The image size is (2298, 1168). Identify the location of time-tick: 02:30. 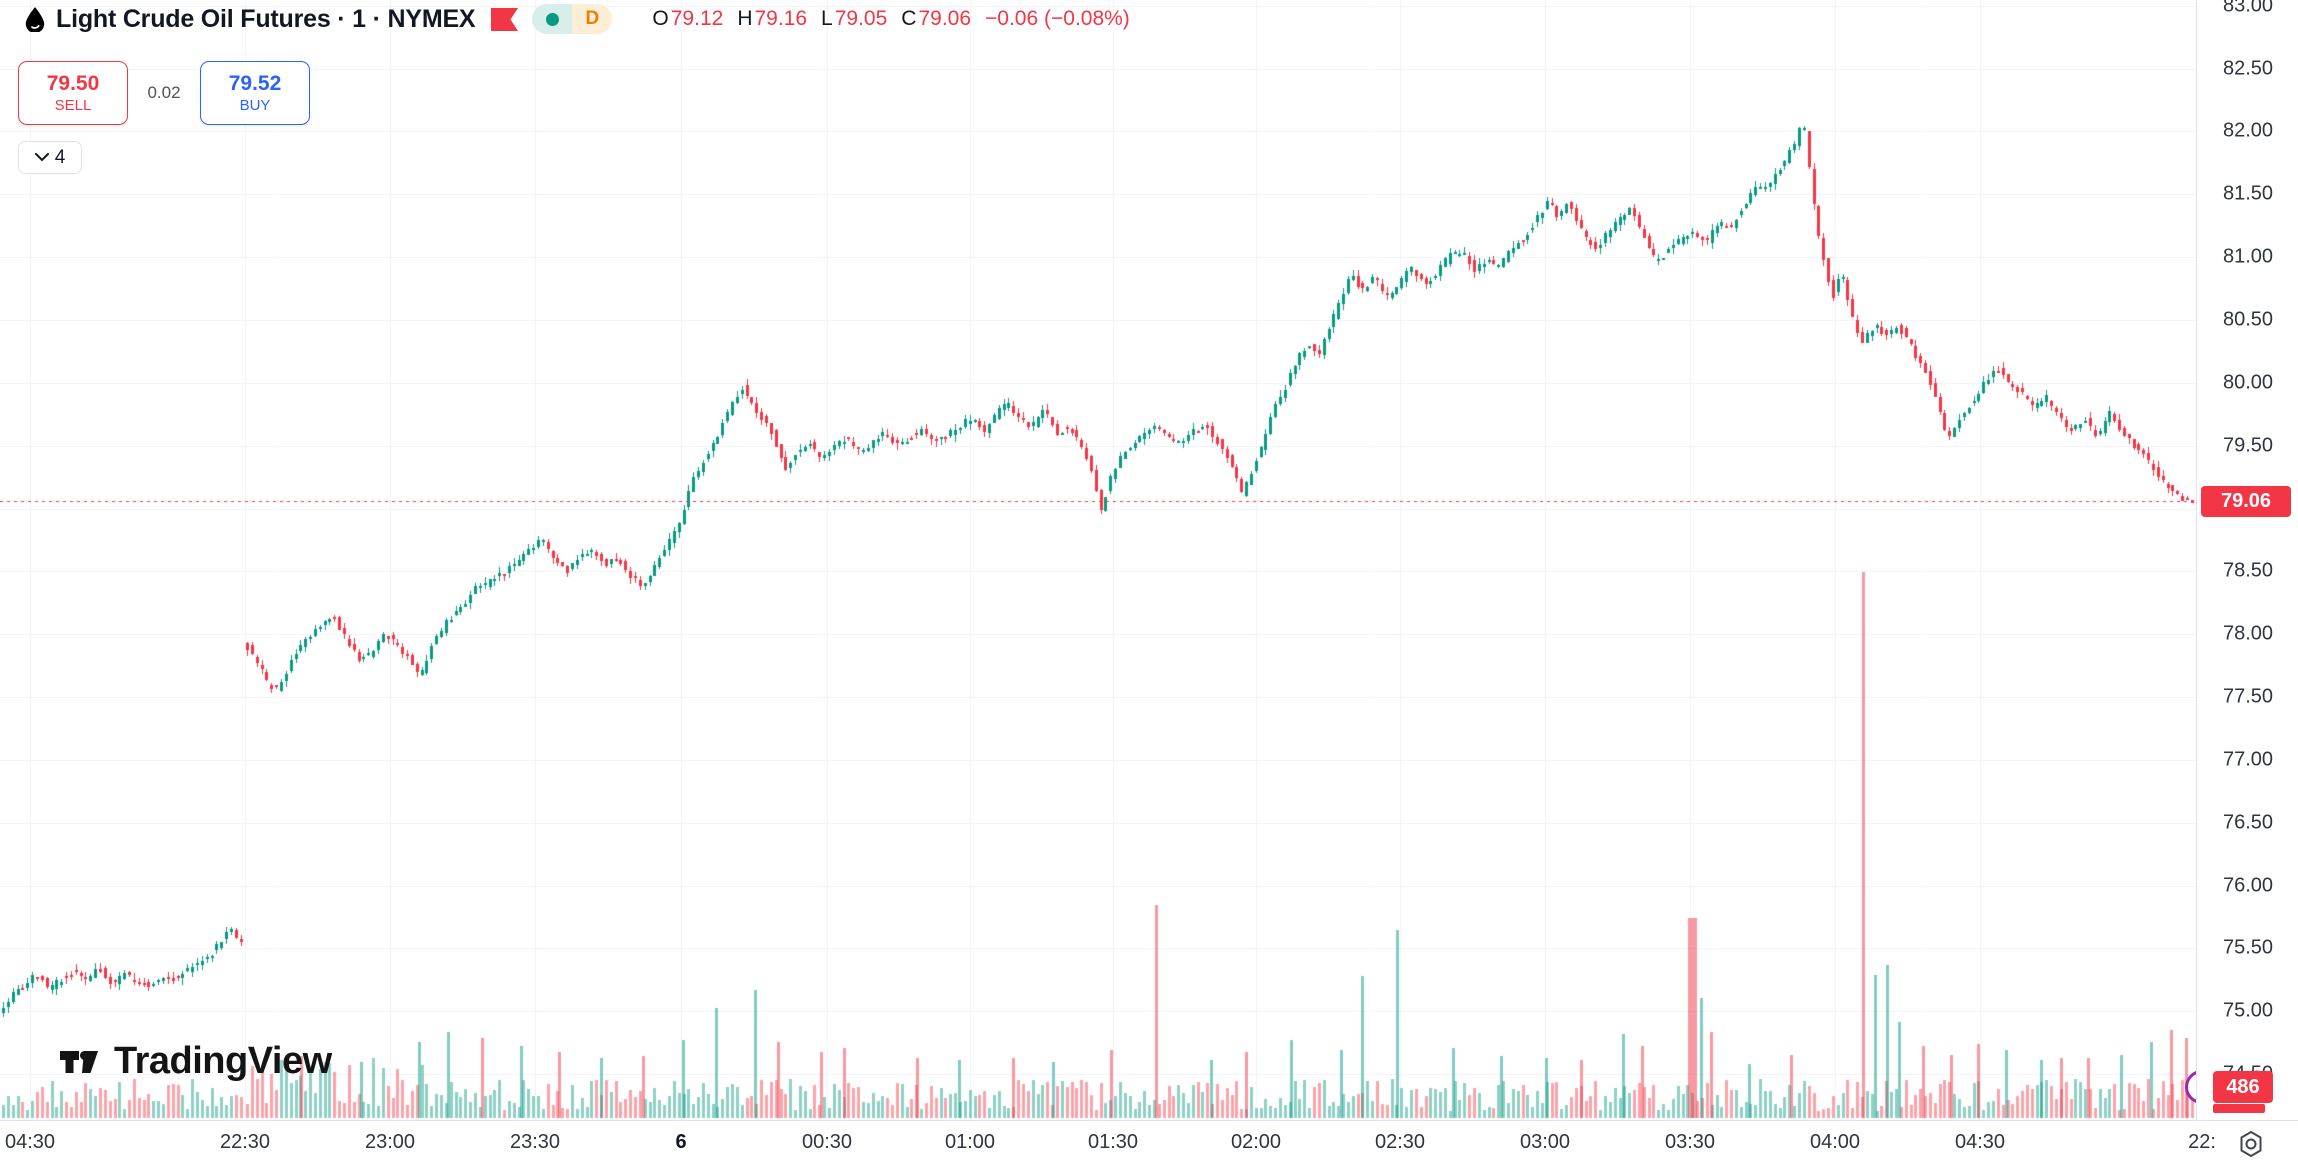
(1400, 1142).